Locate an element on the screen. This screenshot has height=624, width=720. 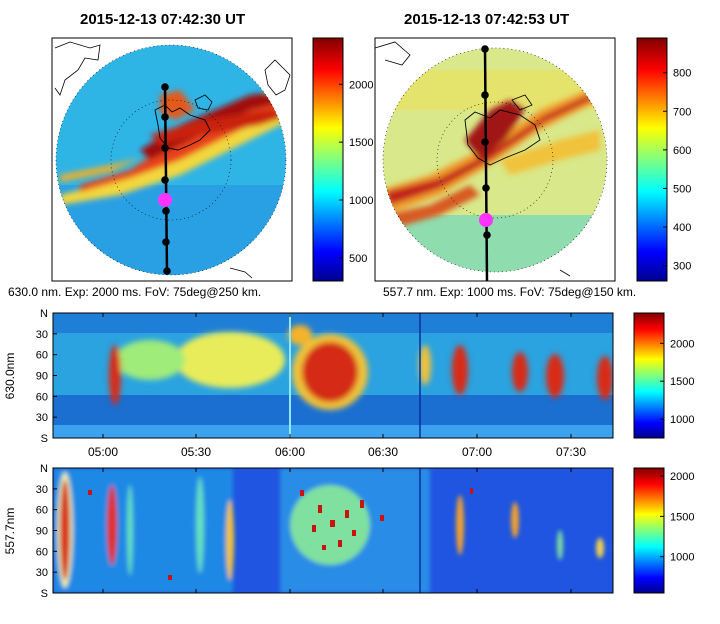
colorbar-keo-557: 1000 1500 2000 is located at coordinates (663, 530).